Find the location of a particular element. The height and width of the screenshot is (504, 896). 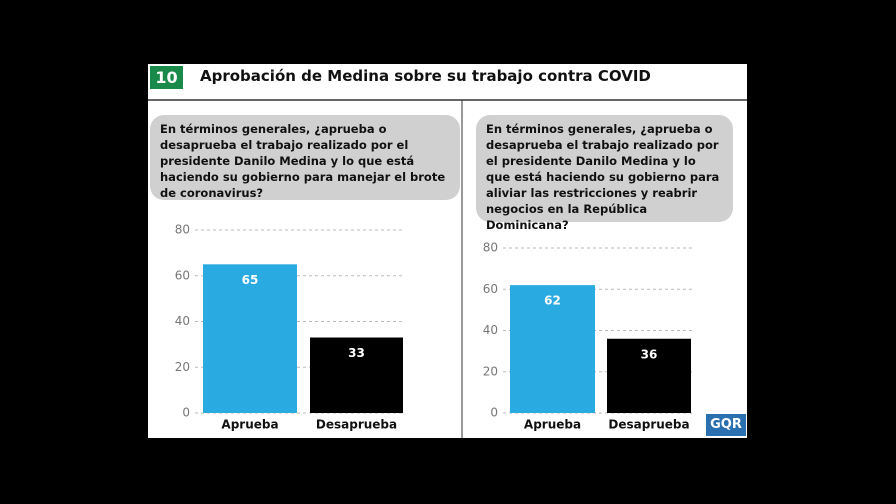

value-label: 62 is located at coordinates (552, 301).